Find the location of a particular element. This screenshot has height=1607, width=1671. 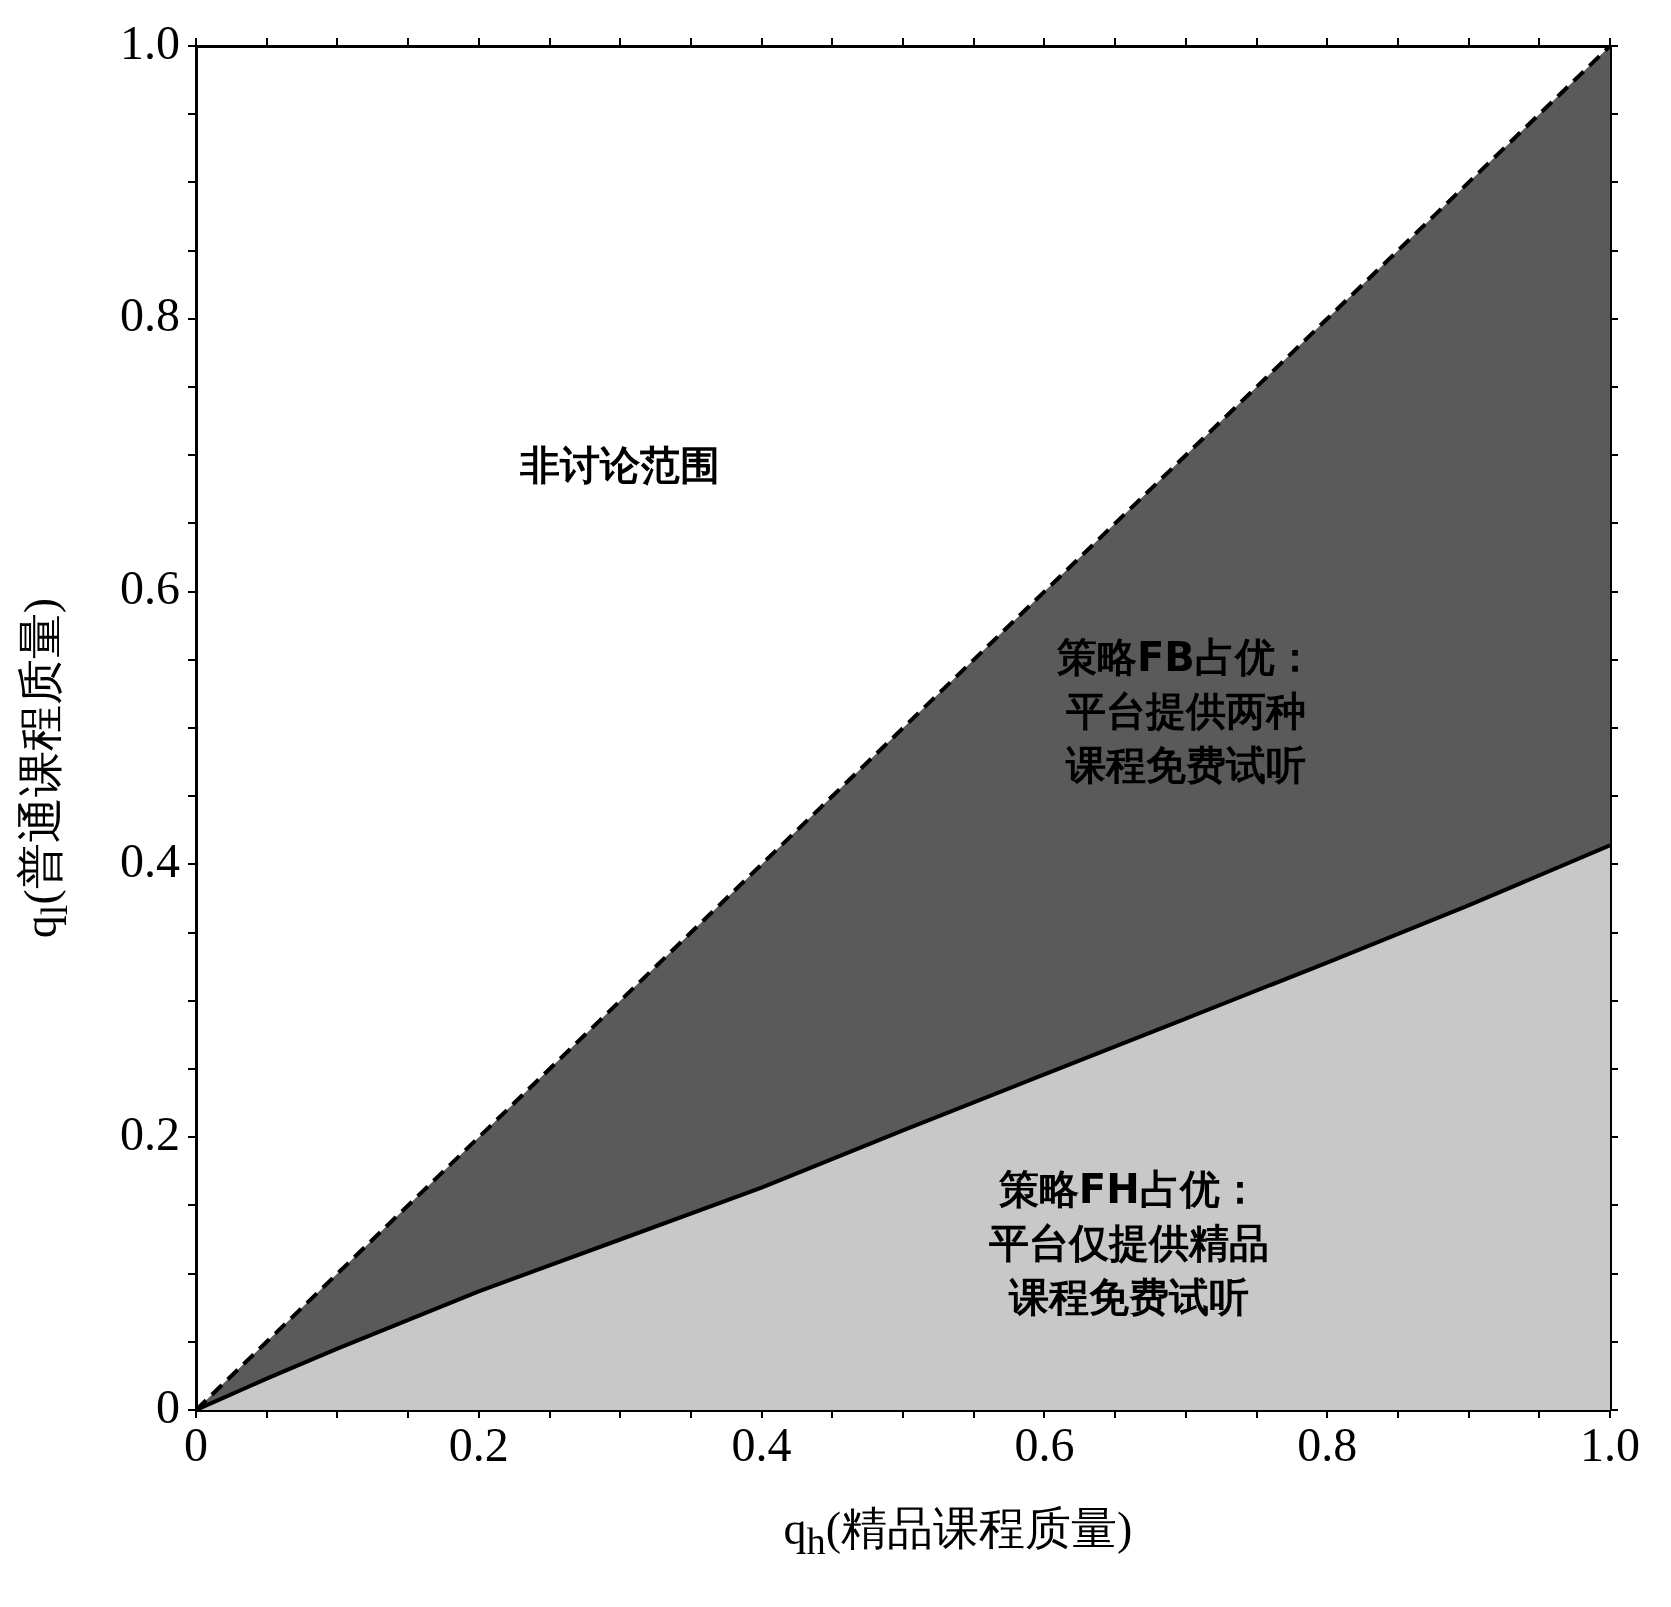

y-tick-label: 0.4 is located at coordinates (150, 861).